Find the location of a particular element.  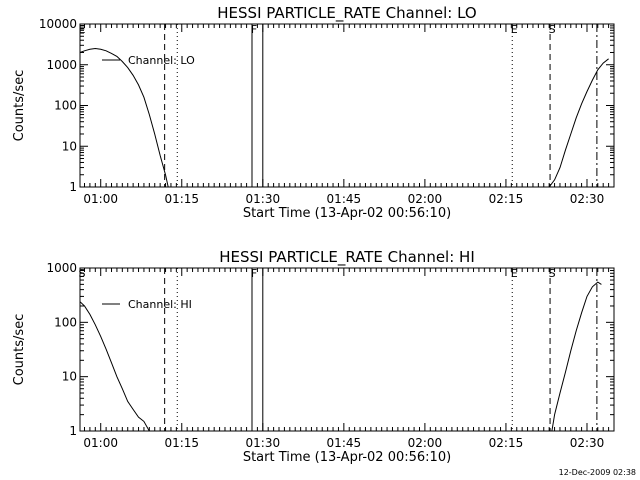

legend-label: Channel: HI is located at coordinates (160, 304).